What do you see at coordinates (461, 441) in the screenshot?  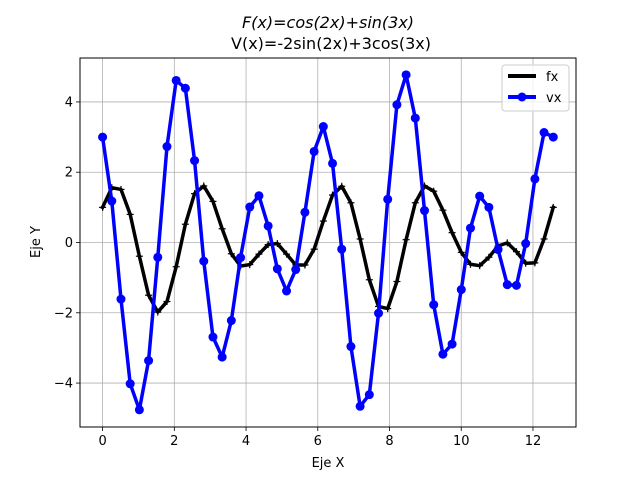 I see `x-tick-label: 10` at bounding box center [461, 441].